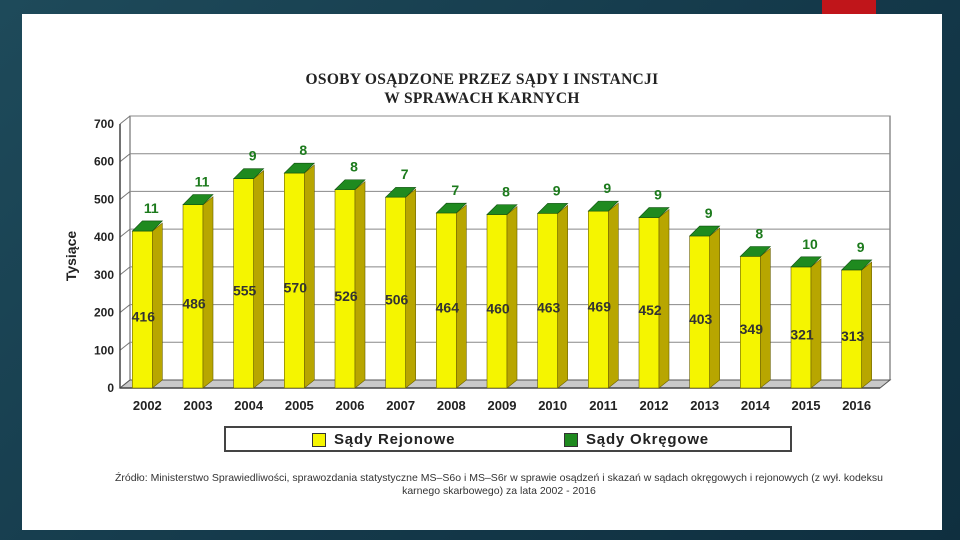 The height and width of the screenshot is (540, 960). What do you see at coordinates (552, 405) in the screenshot?
I see `x-tick-label: 2010` at bounding box center [552, 405].